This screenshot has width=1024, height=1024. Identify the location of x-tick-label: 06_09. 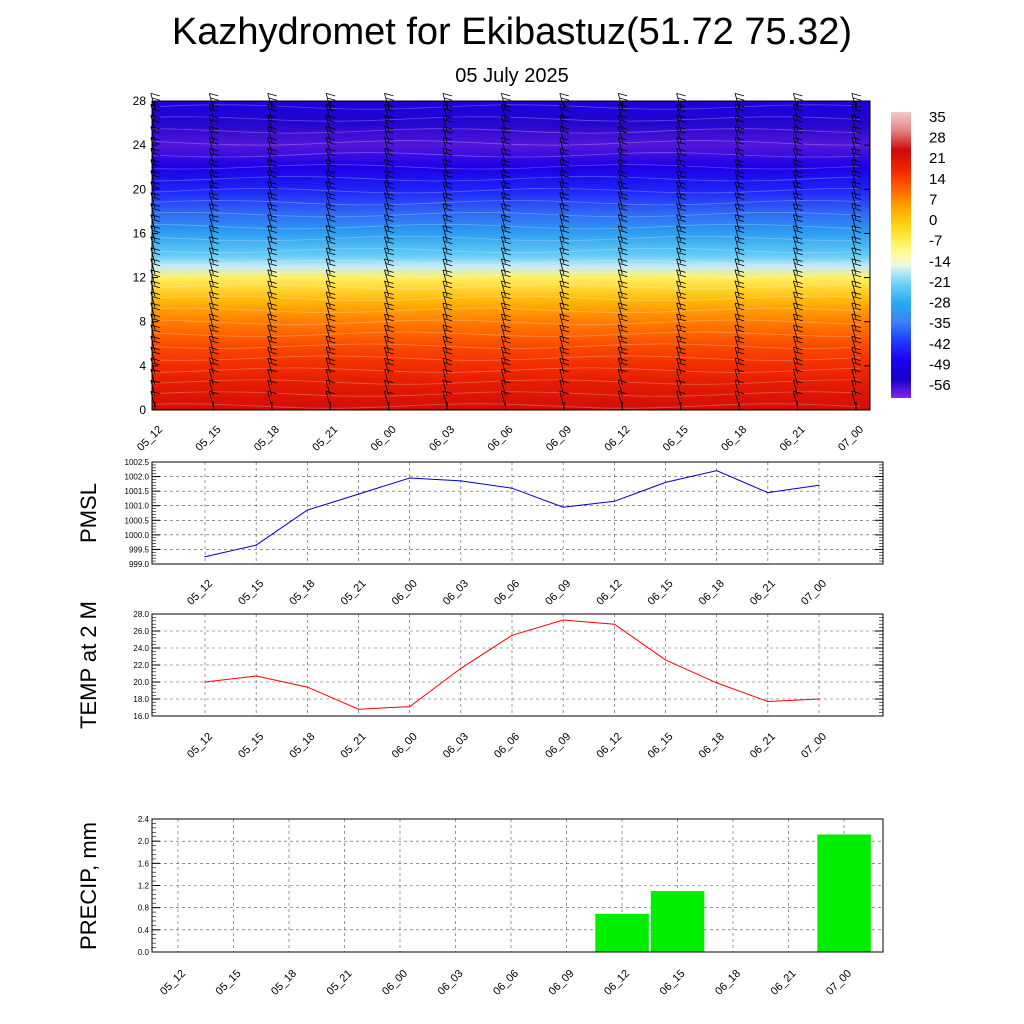
(559, 439).